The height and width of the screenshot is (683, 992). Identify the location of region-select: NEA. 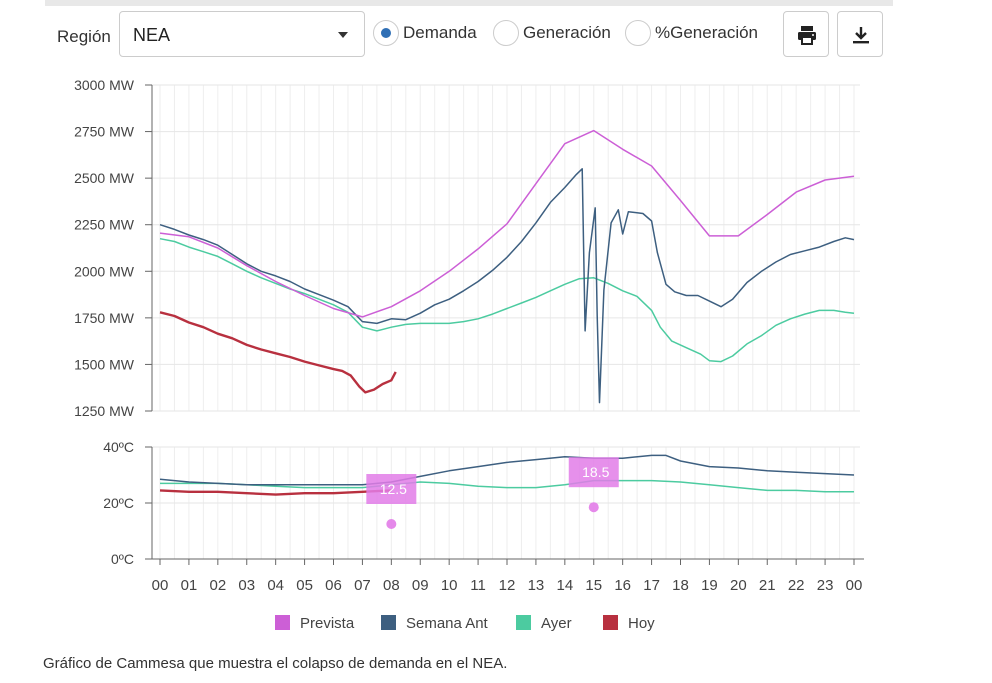
(242, 34).